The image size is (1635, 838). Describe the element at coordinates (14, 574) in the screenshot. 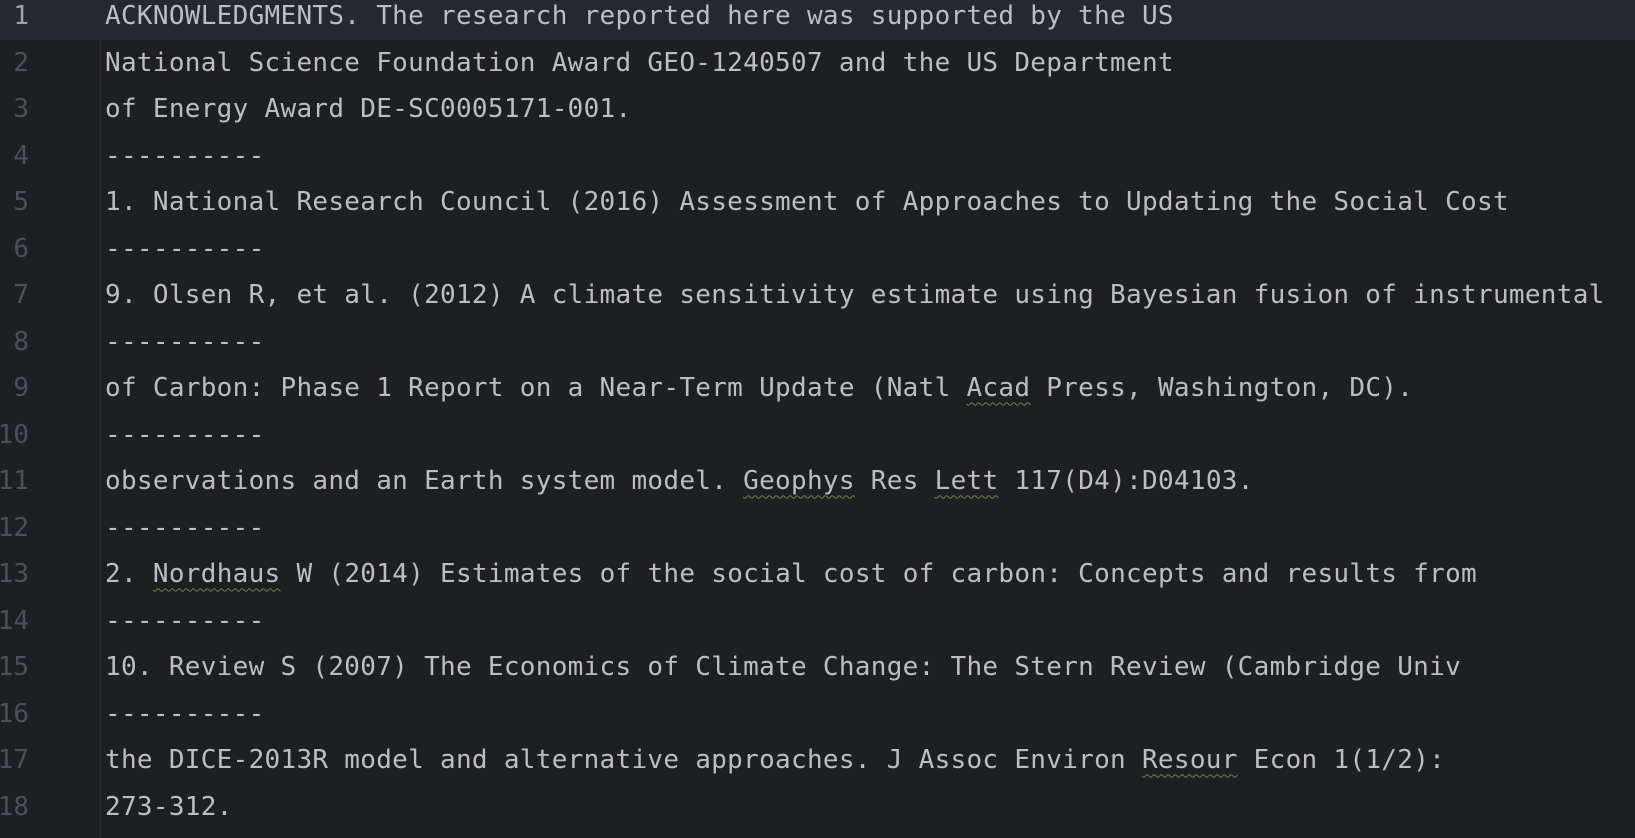

I see `line-number: 13` at that location.